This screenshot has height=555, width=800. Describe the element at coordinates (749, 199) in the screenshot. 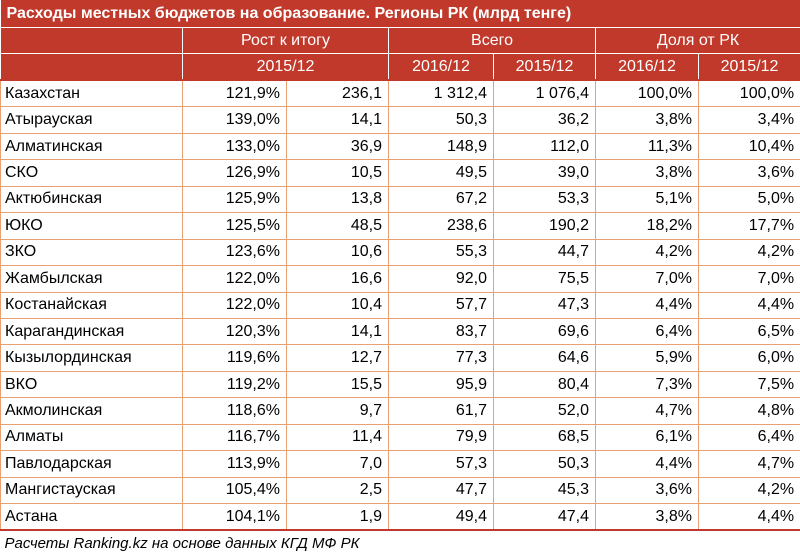

I see `cell-share-2015: 5,0%` at that location.